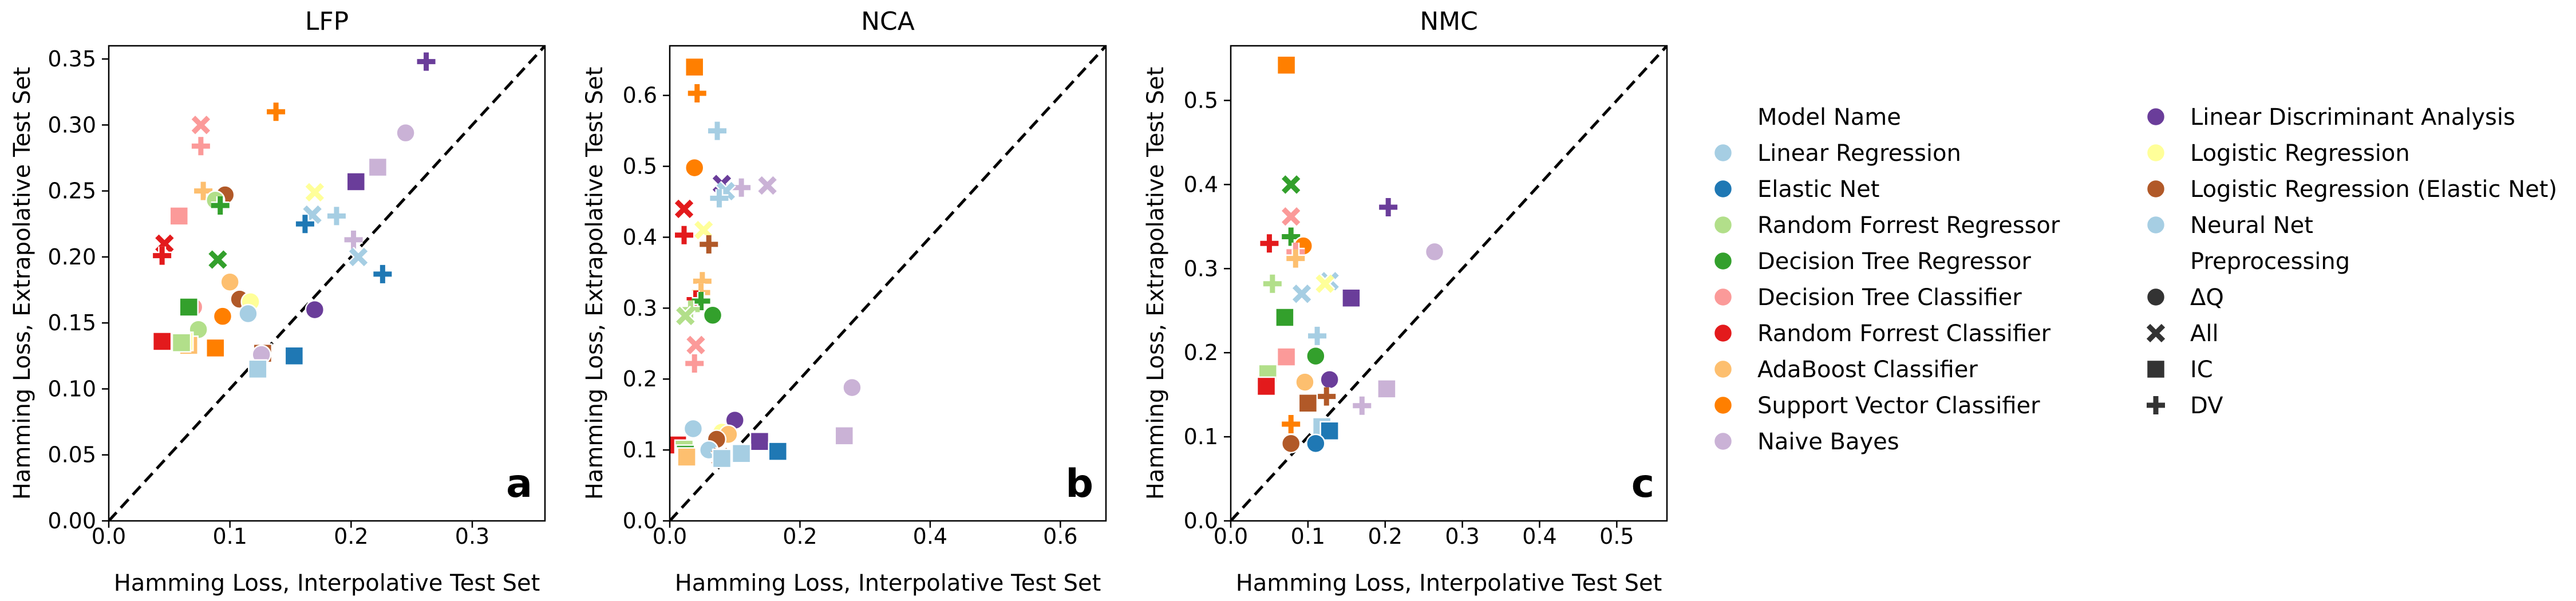 The image size is (2576, 601). I want to click on plot-area-nmc, so click(1446, 287).